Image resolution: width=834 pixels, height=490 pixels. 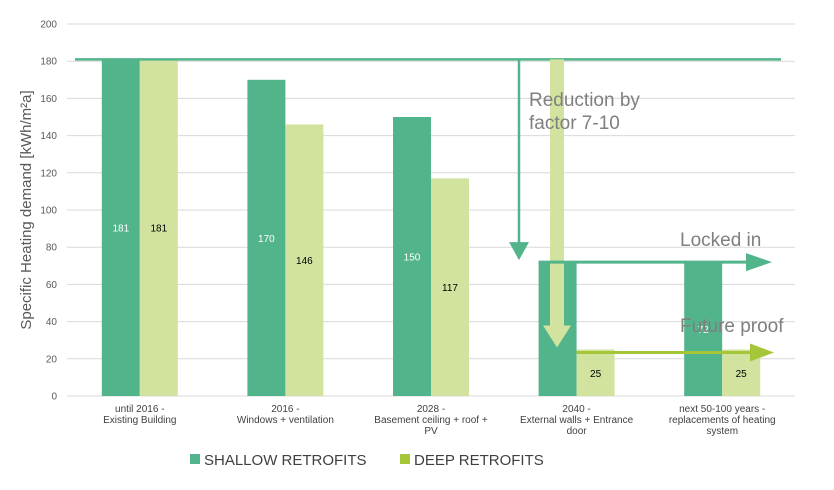 What do you see at coordinates (759, 262) in the screenshot?
I see `locked-in-arrow-head` at bounding box center [759, 262].